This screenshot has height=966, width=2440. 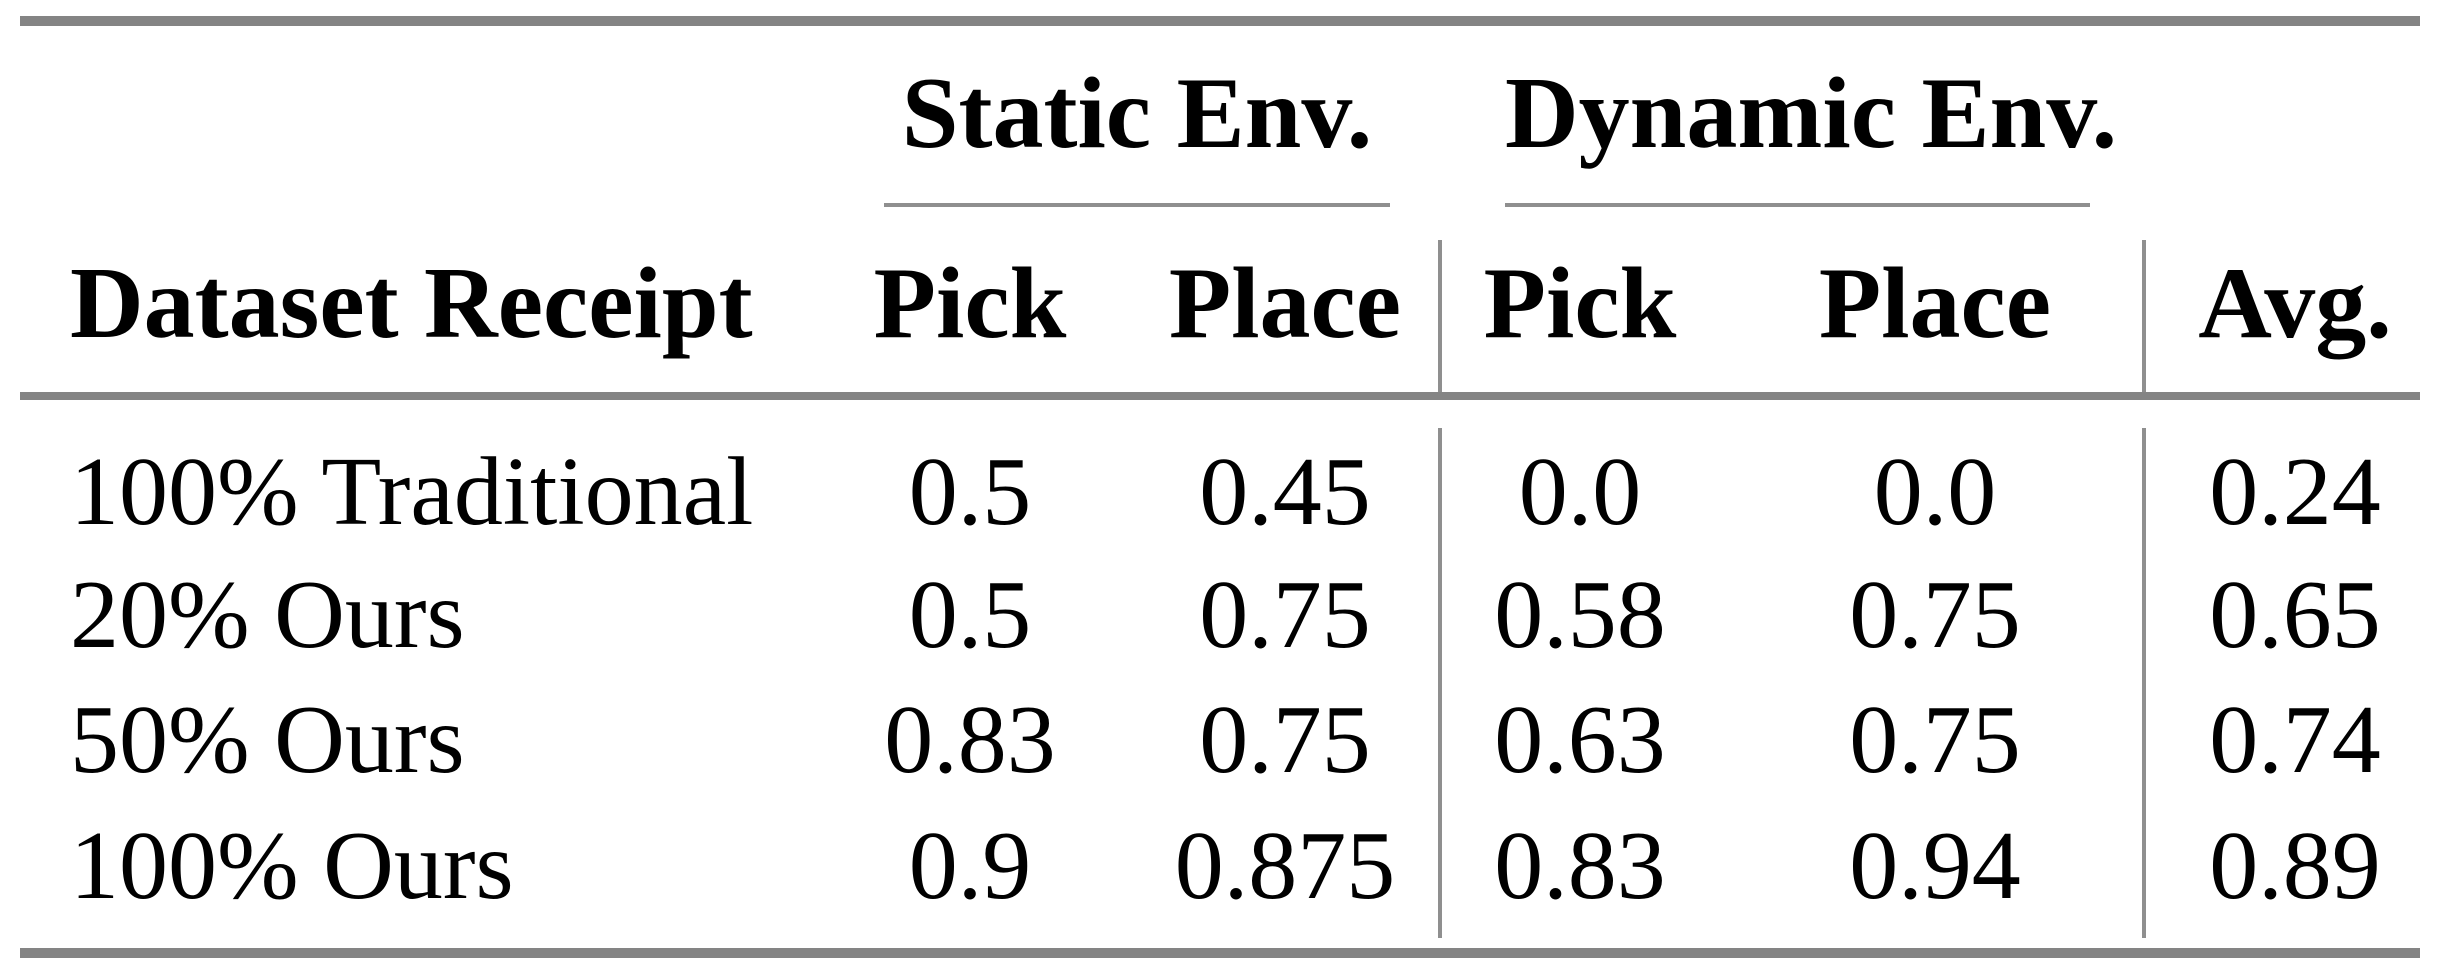 I want to click on row-label: 20% Ours, so click(x=267, y=615).